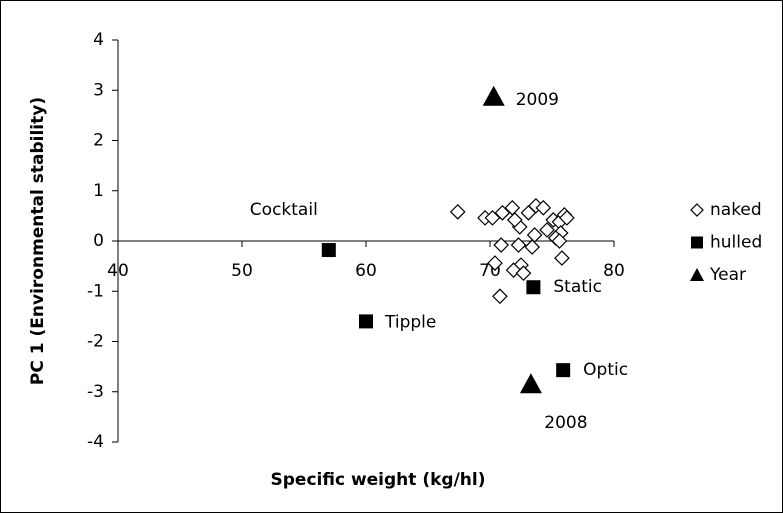 The image size is (783, 513). I want to click on point-label: Optic, so click(605, 370).